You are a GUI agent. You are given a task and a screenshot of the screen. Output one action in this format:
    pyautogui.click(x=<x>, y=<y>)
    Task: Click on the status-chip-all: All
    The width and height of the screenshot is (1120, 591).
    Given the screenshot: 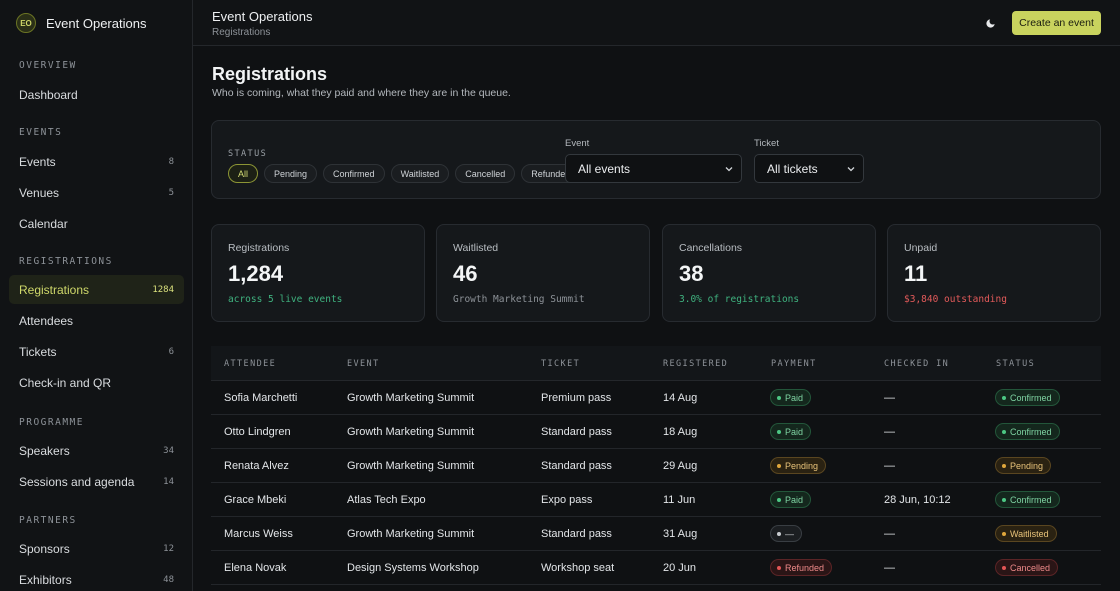 What is the action you would take?
    pyautogui.click(x=243, y=173)
    